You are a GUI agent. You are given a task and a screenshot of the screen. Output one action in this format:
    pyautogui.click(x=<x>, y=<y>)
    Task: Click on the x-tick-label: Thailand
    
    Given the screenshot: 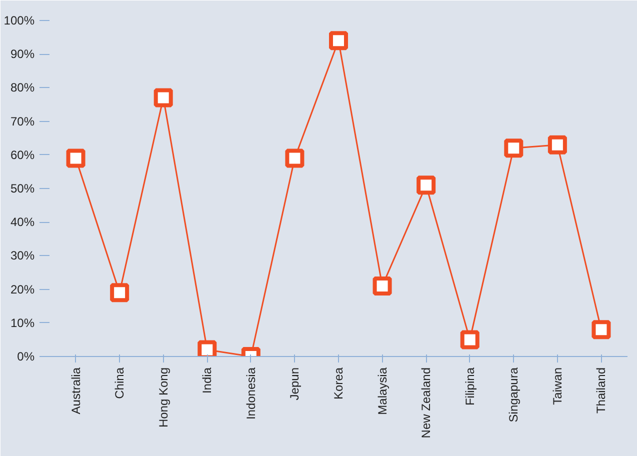 What is the action you would take?
    pyautogui.click(x=601, y=391)
    